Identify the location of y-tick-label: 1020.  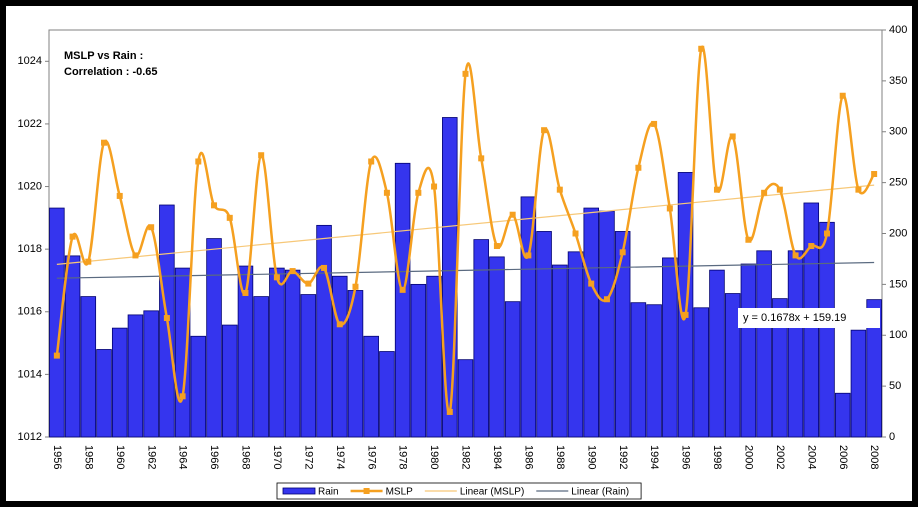
(30, 186).